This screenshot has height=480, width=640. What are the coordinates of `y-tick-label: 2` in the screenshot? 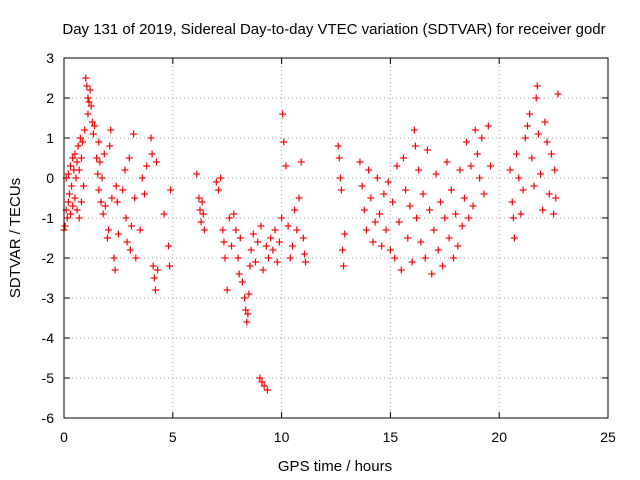 It's located at (50, 98).